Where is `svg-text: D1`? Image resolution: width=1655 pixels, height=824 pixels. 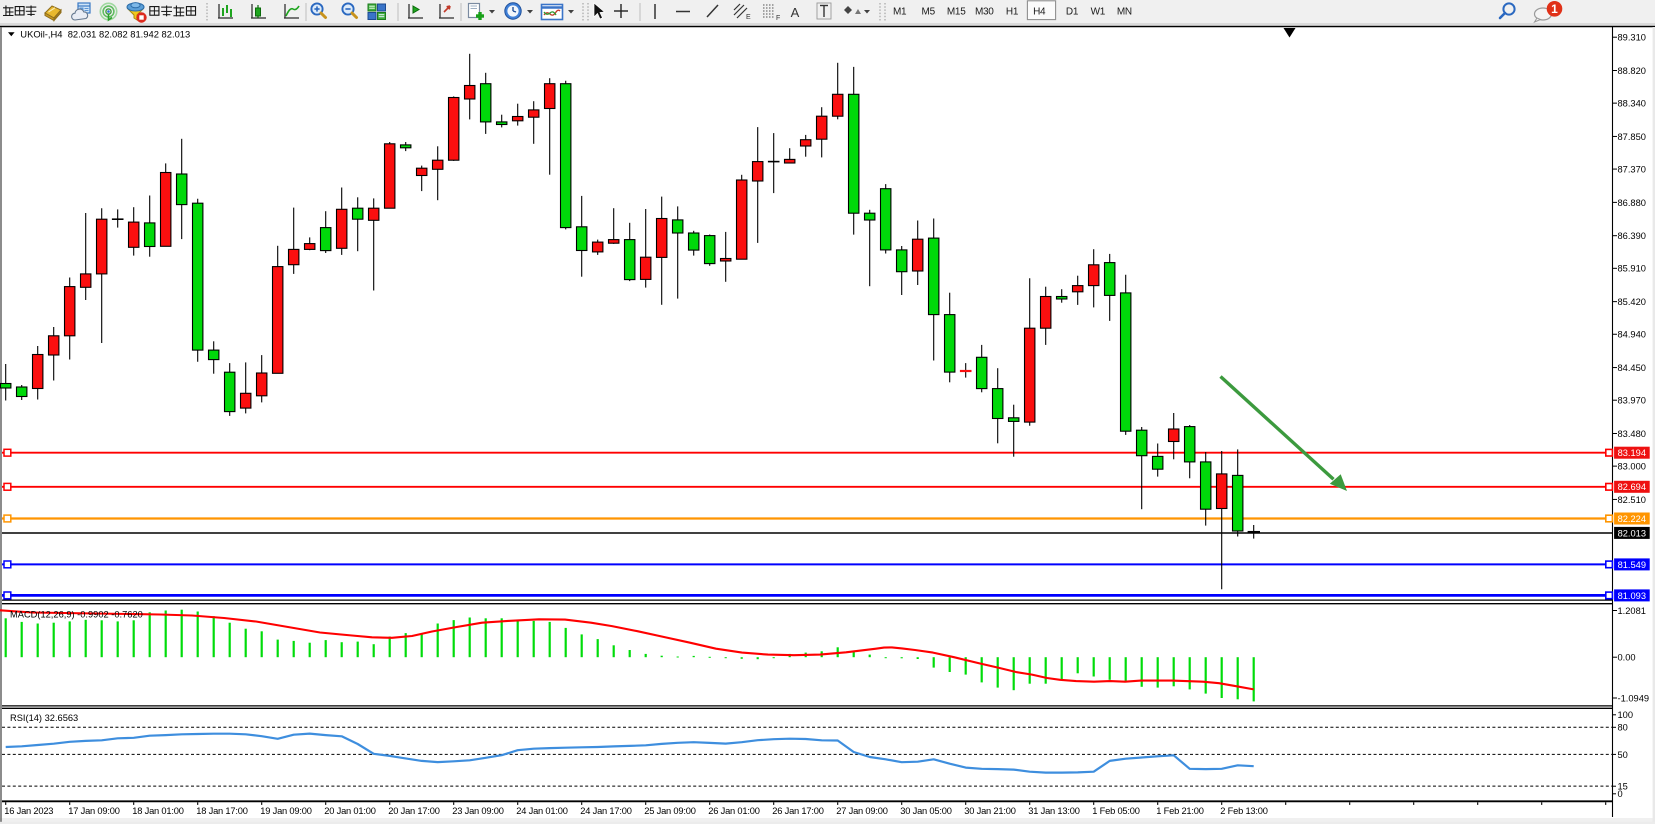 svg-text: D1 is located at coordinates (1072, 12).